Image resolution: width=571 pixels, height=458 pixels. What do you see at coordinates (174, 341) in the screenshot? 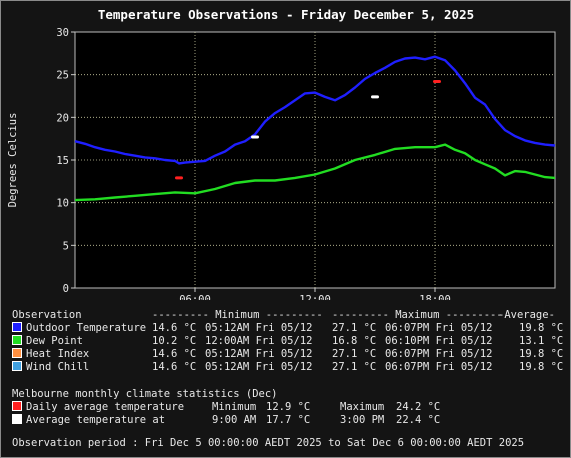
I see `row-min: 10.2 °C` at bounding box center [174, 341].